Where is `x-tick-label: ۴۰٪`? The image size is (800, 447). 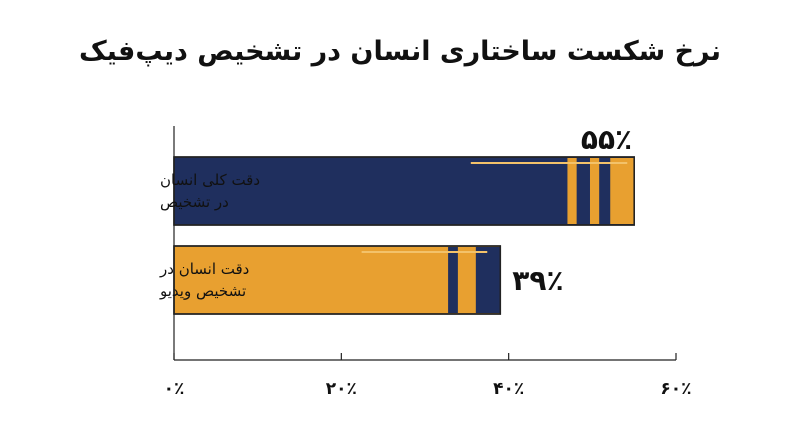
x-tick-label: ۴۰٪ is located at coordinates (508, 389).